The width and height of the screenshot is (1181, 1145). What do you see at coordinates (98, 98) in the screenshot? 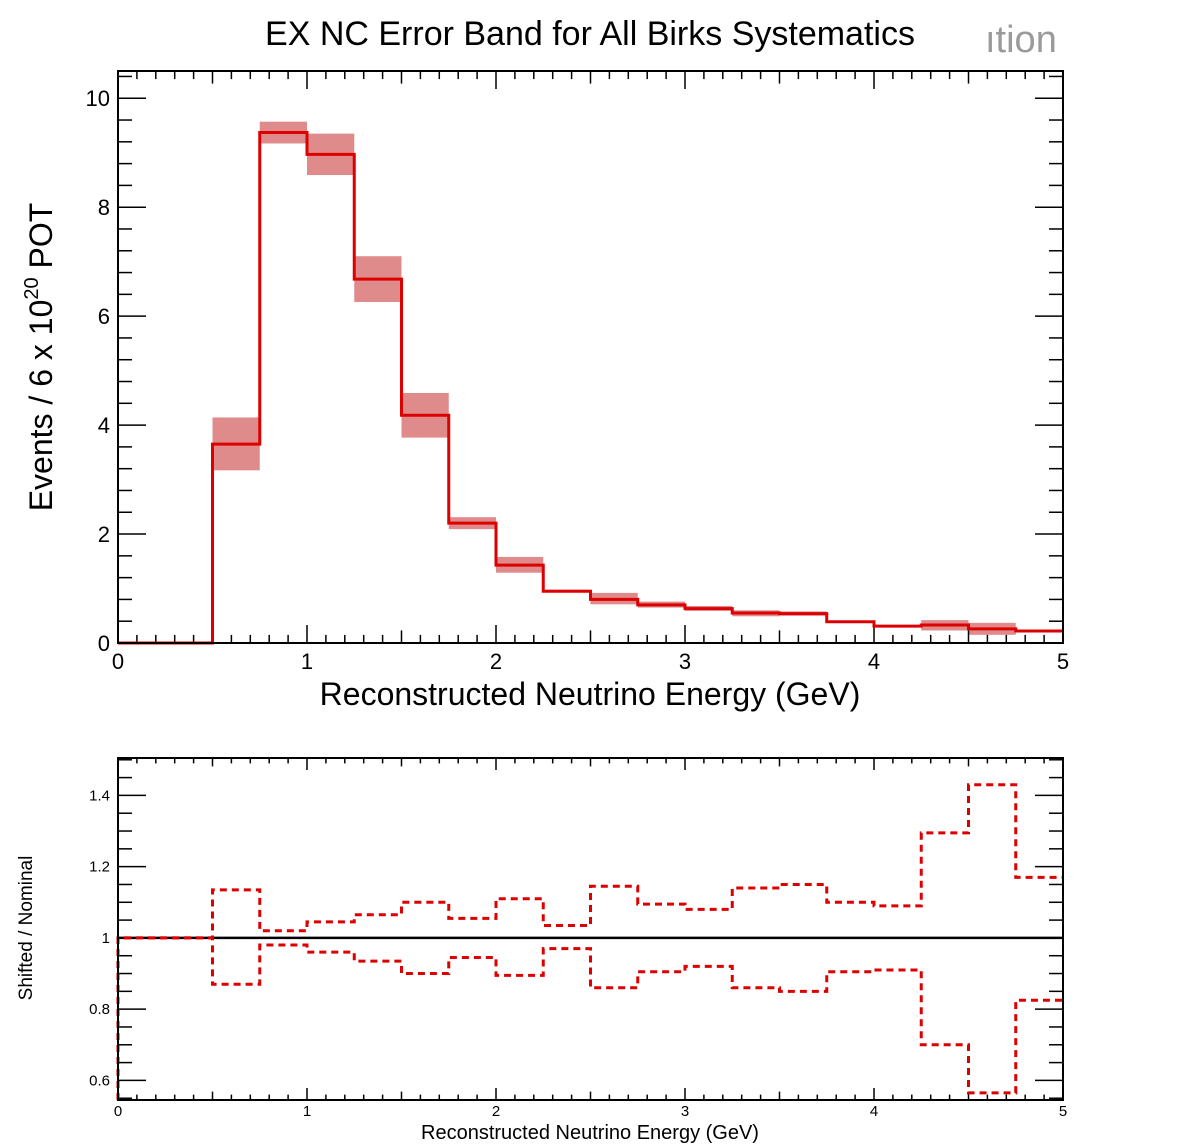
I see `y-tick-label: 10` at bounding box center [98, 98].